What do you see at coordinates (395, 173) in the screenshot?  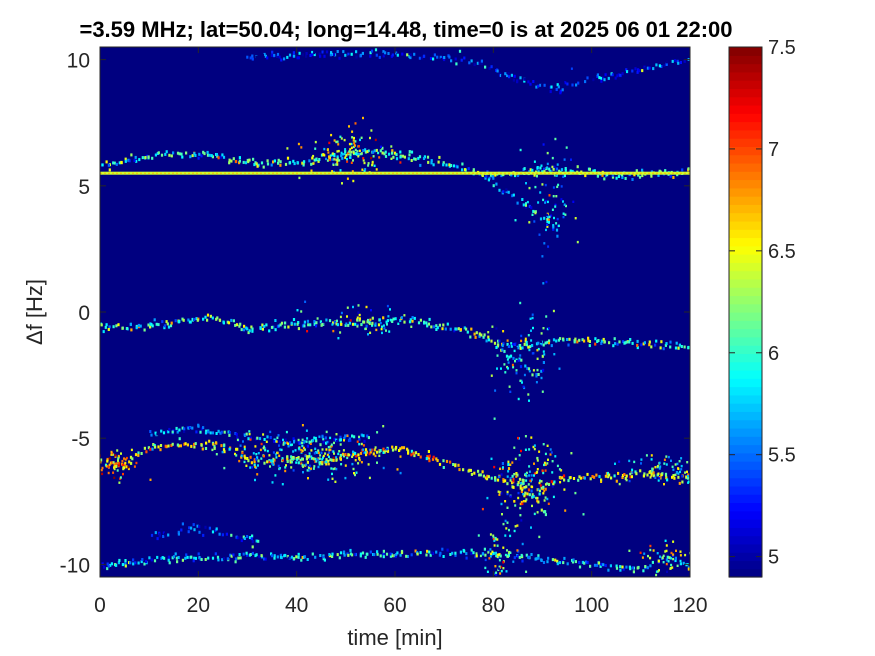 I see `constant-line` at bounding box center [395, 173].